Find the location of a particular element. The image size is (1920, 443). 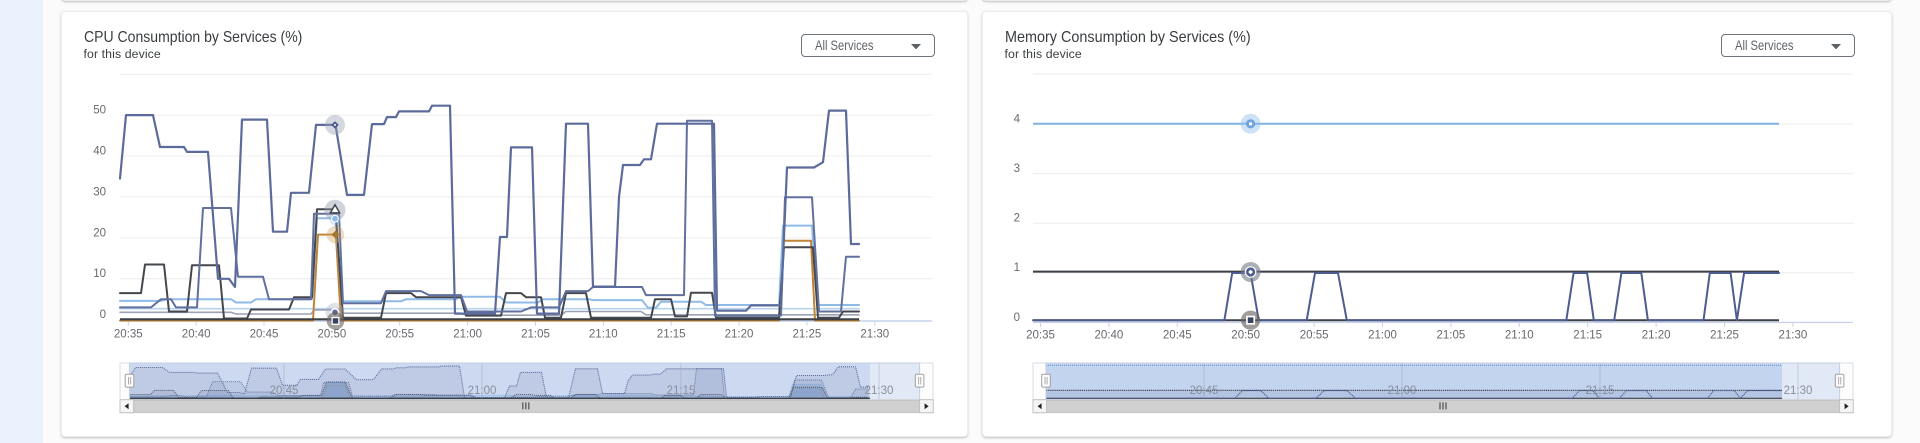

svg-text: 10 is located at coordinates (99, 274).